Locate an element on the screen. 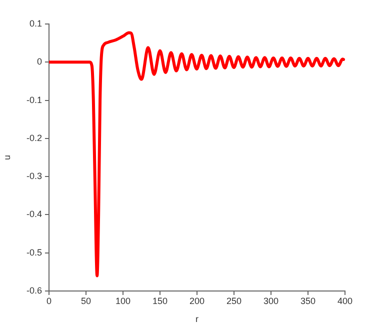 Image resolution: width=382 pixels, height=327 pixels. x-tick-label: 200 is located at coordinates (197, 301).